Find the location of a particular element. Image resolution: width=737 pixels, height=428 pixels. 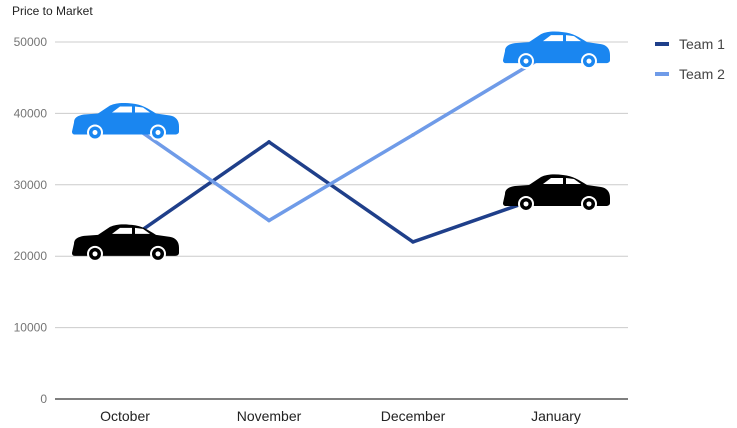

x-tick-label: December is located at coordinates (413, 416).